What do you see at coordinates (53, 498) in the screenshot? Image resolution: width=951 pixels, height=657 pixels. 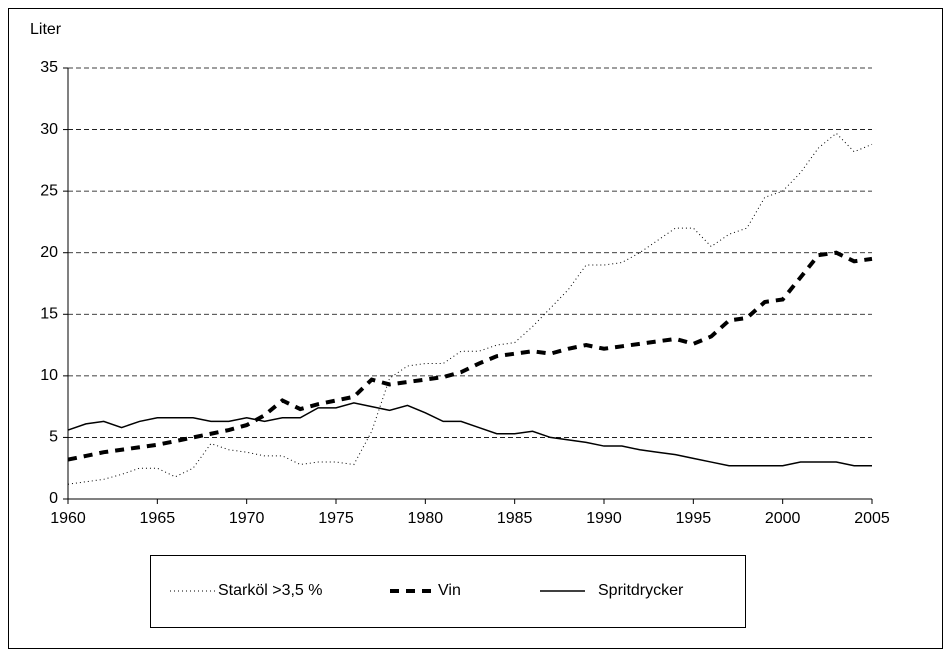 I see `y-tick-label: 0` at bounding box center [53, 498].